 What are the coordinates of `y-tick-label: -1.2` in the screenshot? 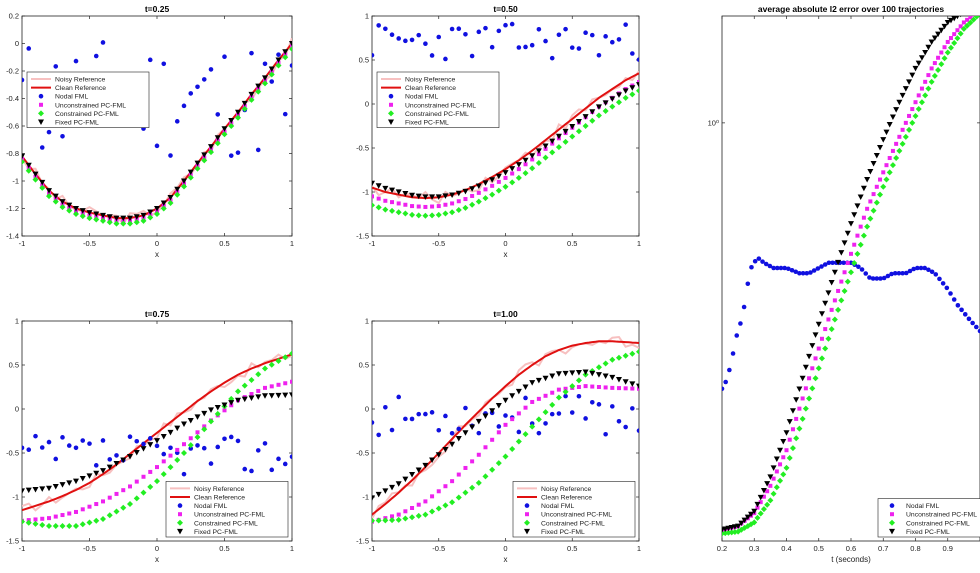 It's located at (12, 208).